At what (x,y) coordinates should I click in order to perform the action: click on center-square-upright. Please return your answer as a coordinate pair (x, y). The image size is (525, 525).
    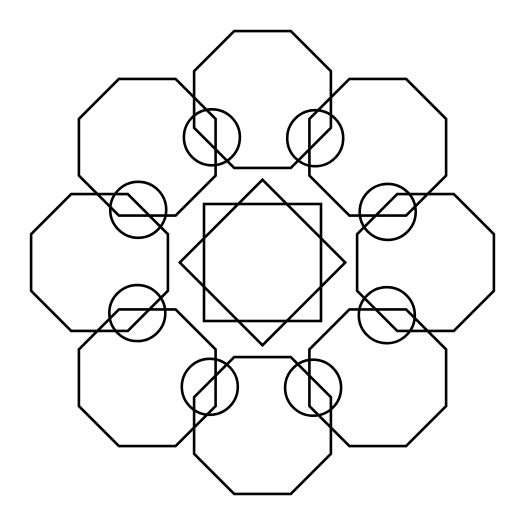
    Looking at the image, I should click on (262, 262).